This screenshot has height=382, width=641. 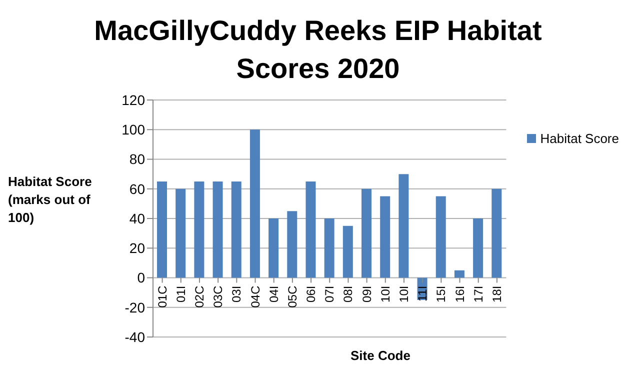 What do you see at coordinates (137, 159) in the screenshot?
I see `y-tick-label: 80` at bounding box center [137, 159].